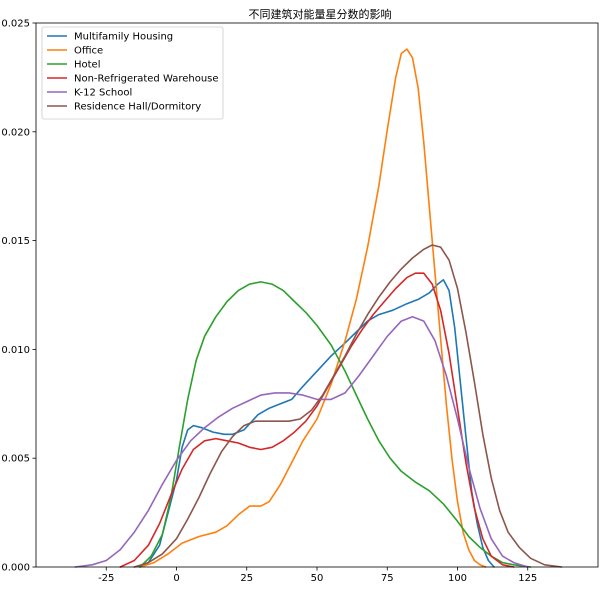 The width and height of the screenshot is (604, 590). I want to click on legend-label: K-12 School, so click(103, 93).